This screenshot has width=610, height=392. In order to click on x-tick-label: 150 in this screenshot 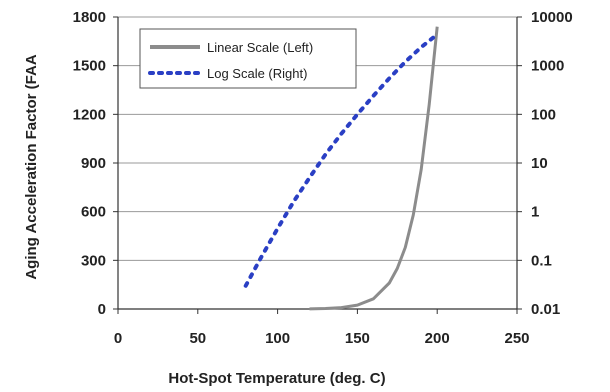, I will do `click(357, 338)`.